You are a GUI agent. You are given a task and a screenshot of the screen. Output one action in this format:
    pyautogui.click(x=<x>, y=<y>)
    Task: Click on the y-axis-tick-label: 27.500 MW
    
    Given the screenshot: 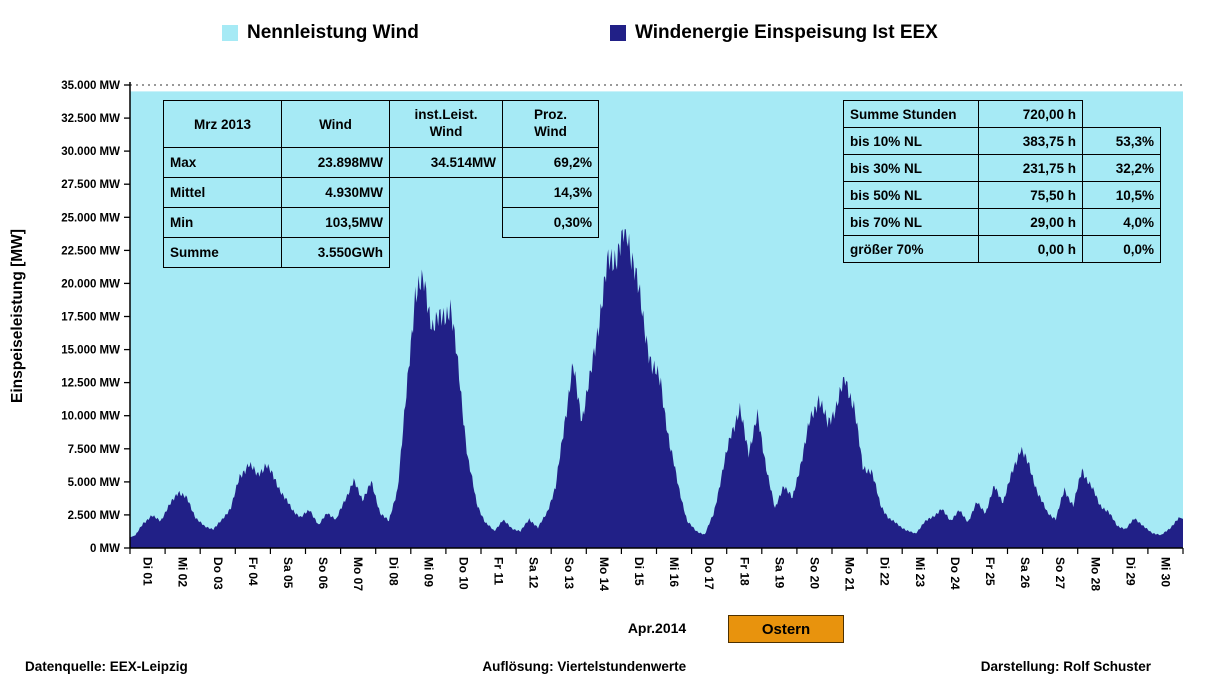 What is the action you would take?
    pyautogui.click(x=90, y=185)
    